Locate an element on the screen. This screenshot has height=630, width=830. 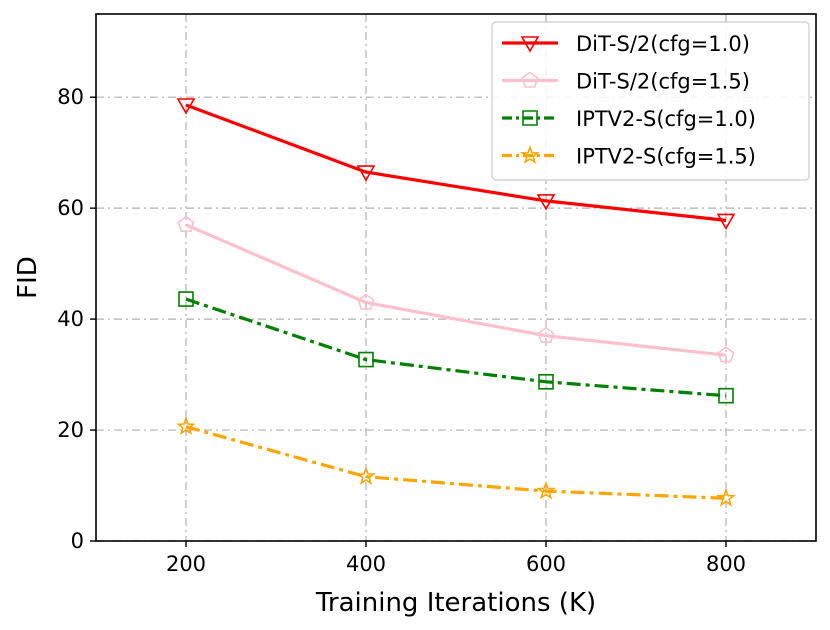
legend-label: IPTV2-S(cfg=1.0) is located at coordinates (666, 119).